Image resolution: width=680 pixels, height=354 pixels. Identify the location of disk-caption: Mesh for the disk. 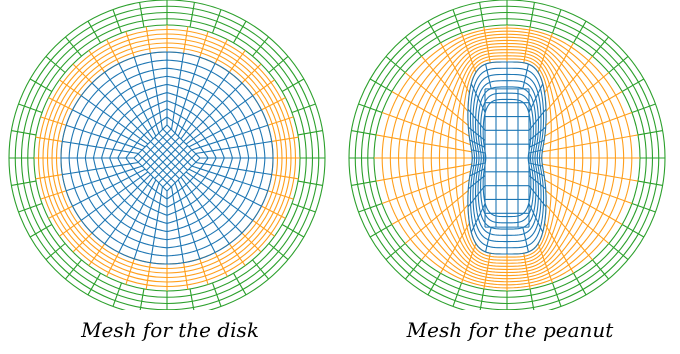
(170, 330).